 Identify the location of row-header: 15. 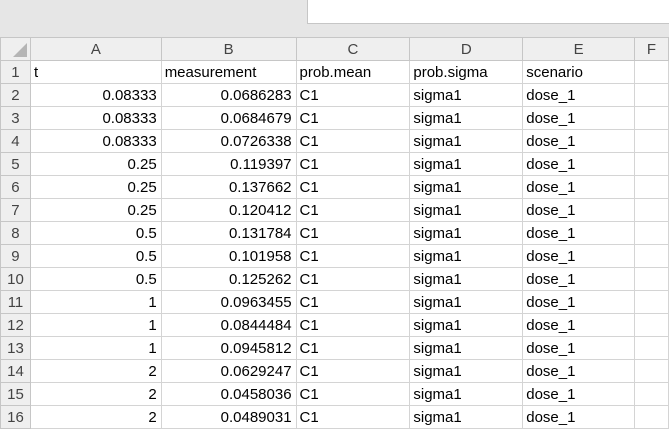
(15, 394).